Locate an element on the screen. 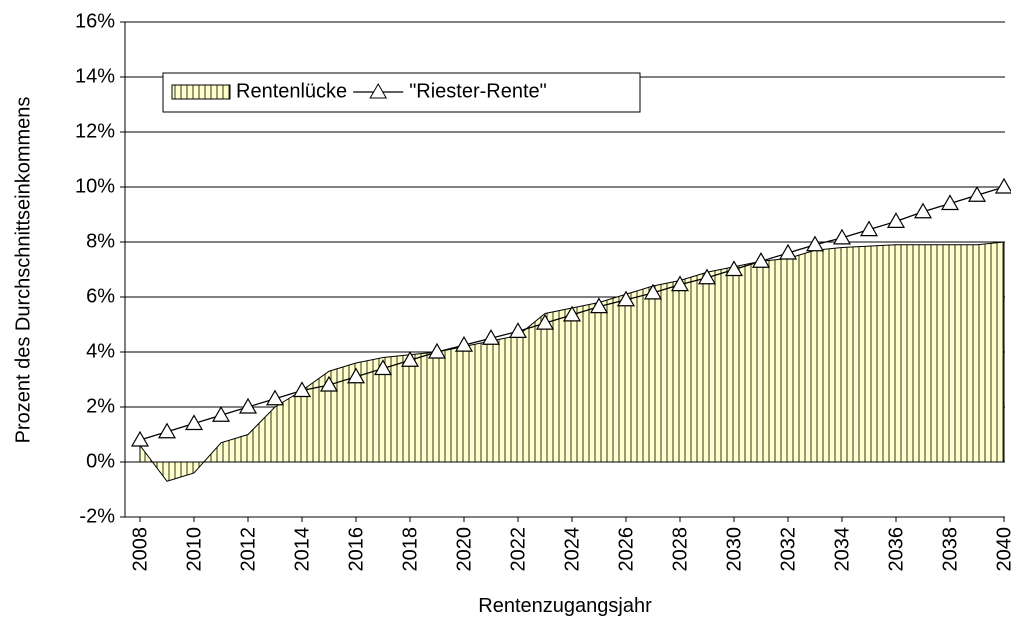 Image resolution: width=1011 pixels, height=630 pixels. legend-label: Rentenlücke is located at coordinates (291, 91).